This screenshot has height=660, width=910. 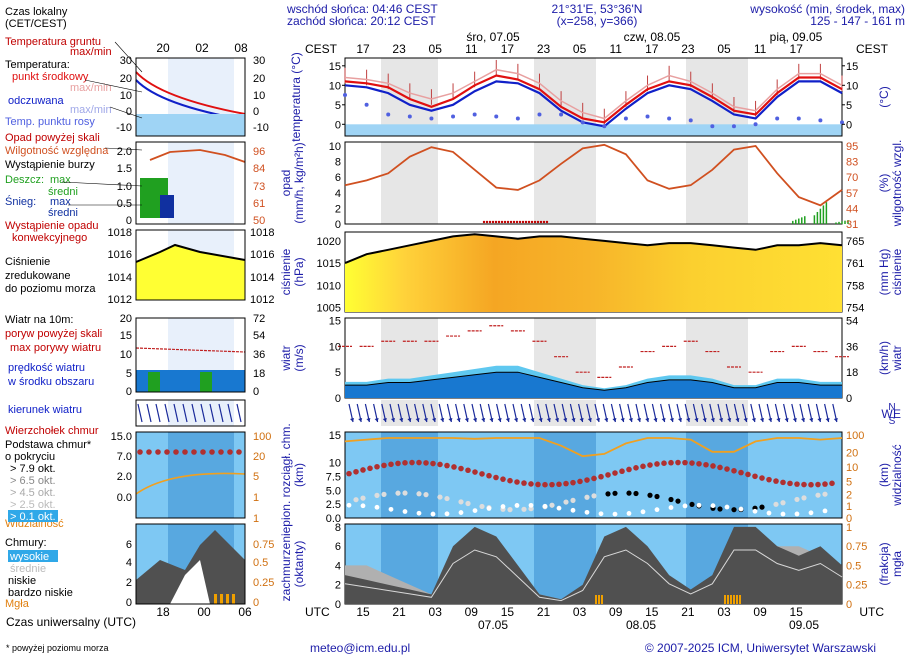 I want to click on legend-label: max/min, so click(x=91, y=110).